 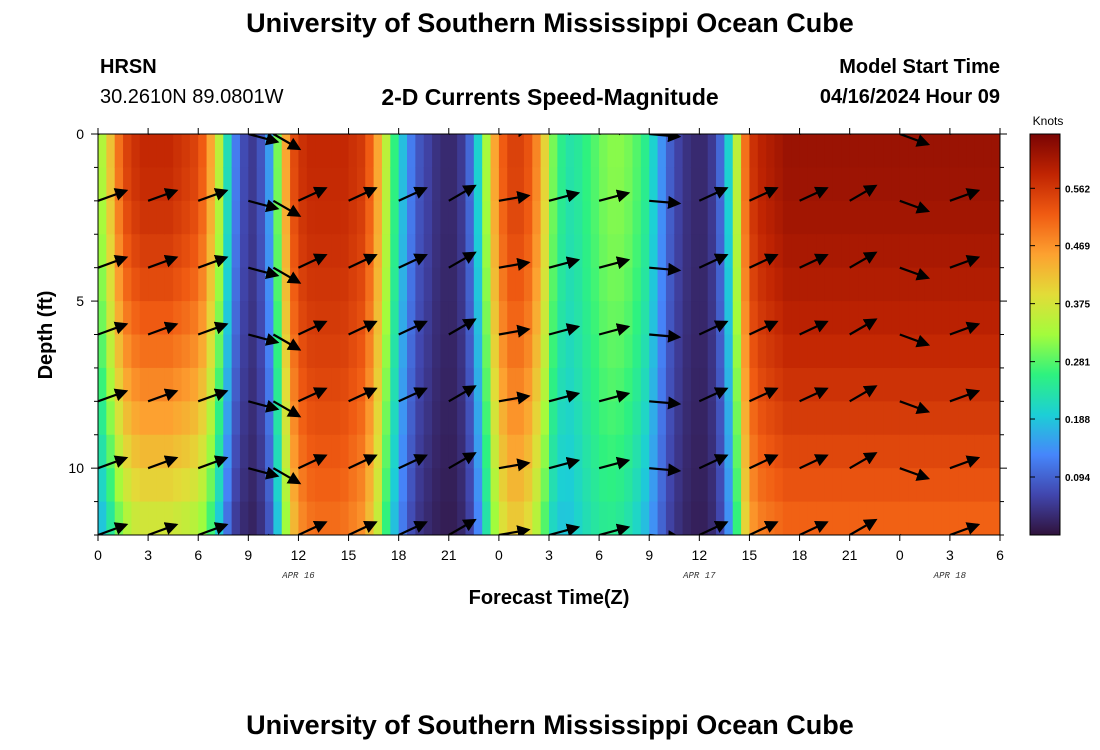 I want to click on y-tick-label: 5, so click(x=80, y=301).